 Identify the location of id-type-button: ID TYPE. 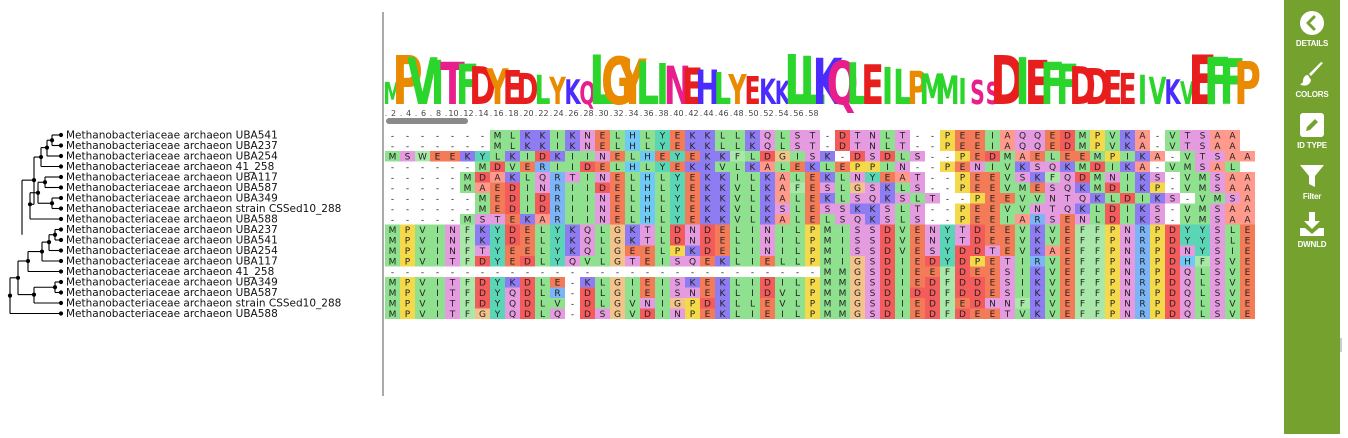
(1312, 131).